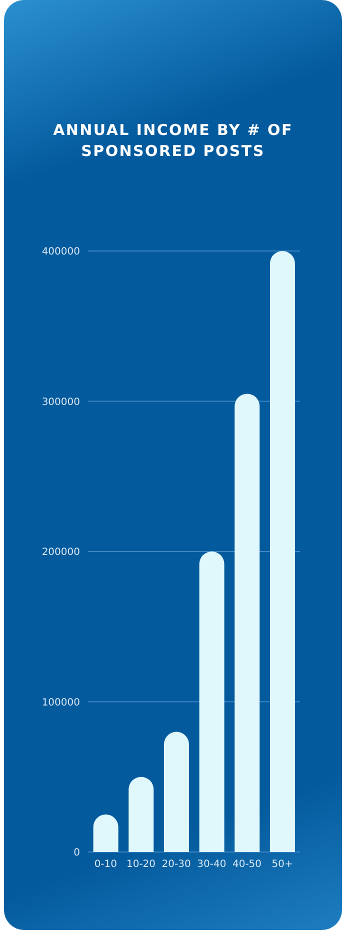 Image resolution: width=347 pixels, height=952 pixels. I want to click on x-tick-label: 50+, so click(282, 864).